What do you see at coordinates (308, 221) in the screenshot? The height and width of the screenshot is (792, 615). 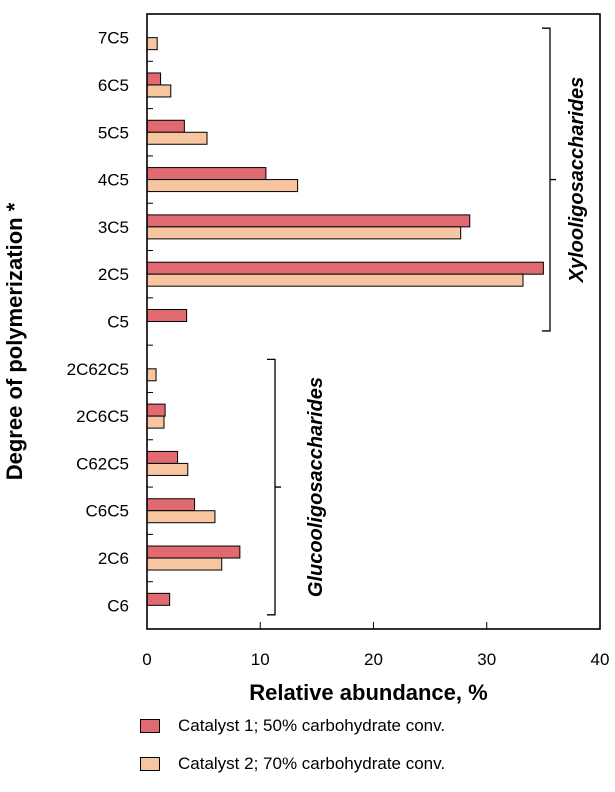 I see `bar-series-1-3C5` at bounding box center [308, 221].